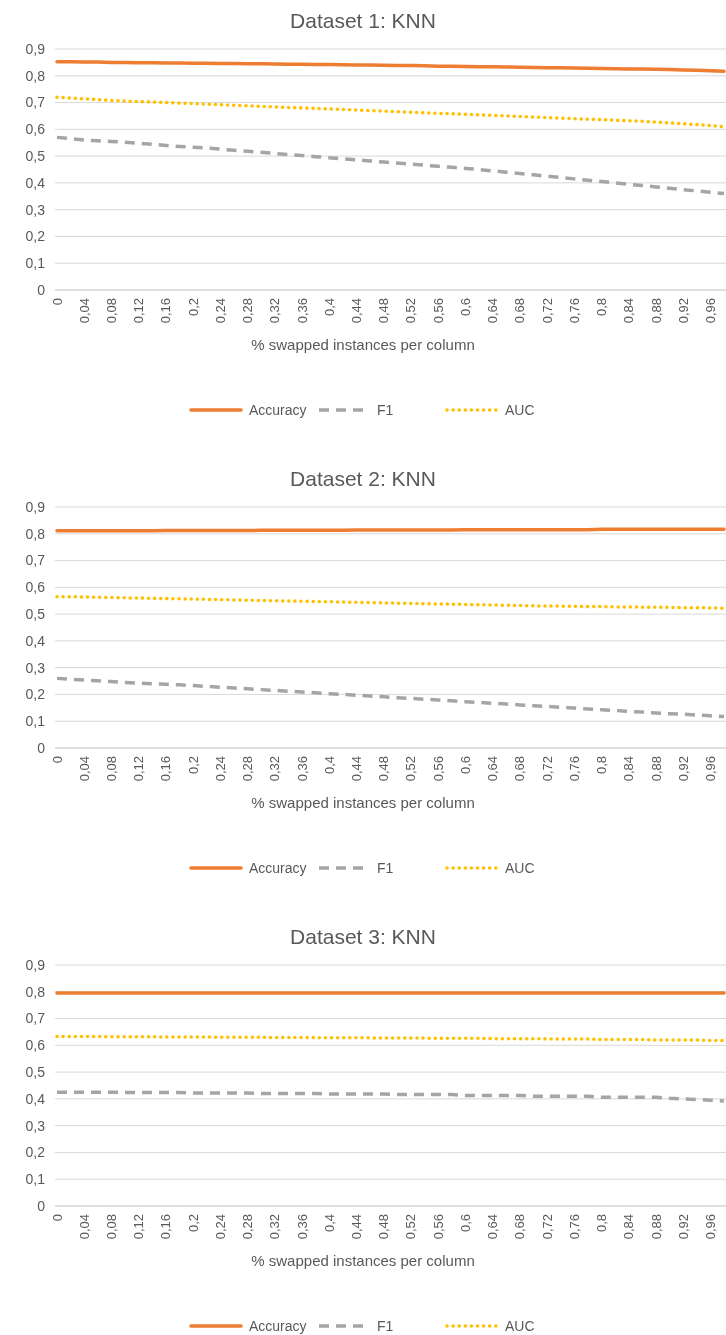 This screenshot has height=1335, width=726. What do you see at coordinates (275, 311) in the screenshot?
I see `x-tick-label: 0,32` at bounding box center [275, 311].